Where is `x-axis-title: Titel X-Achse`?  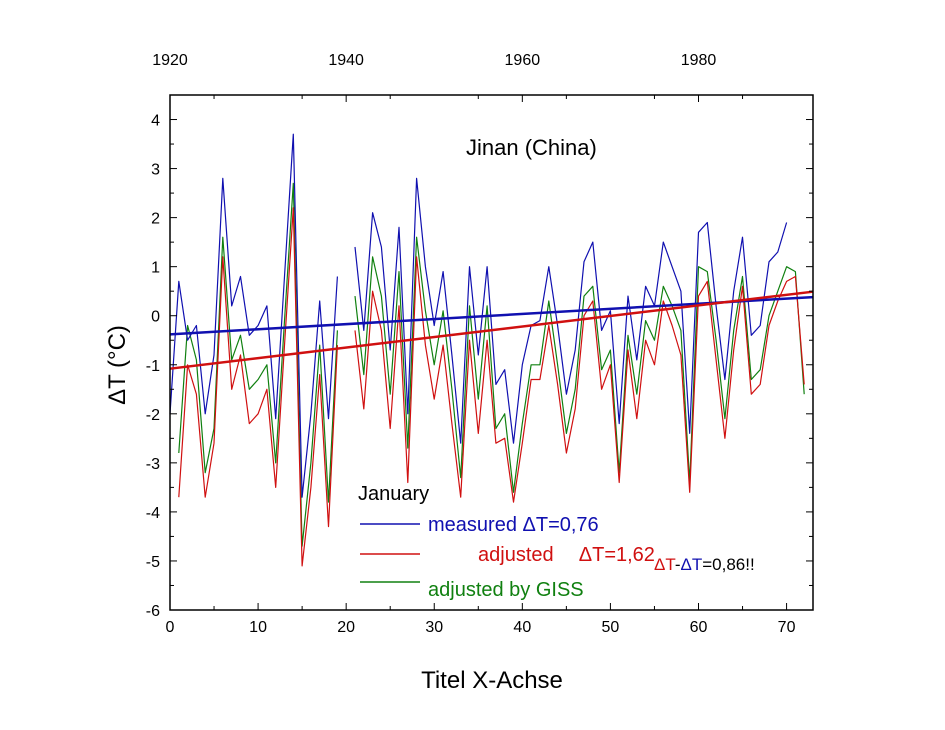 x-axis-title: Titel X-Achse is located at coordinates (492, 680).